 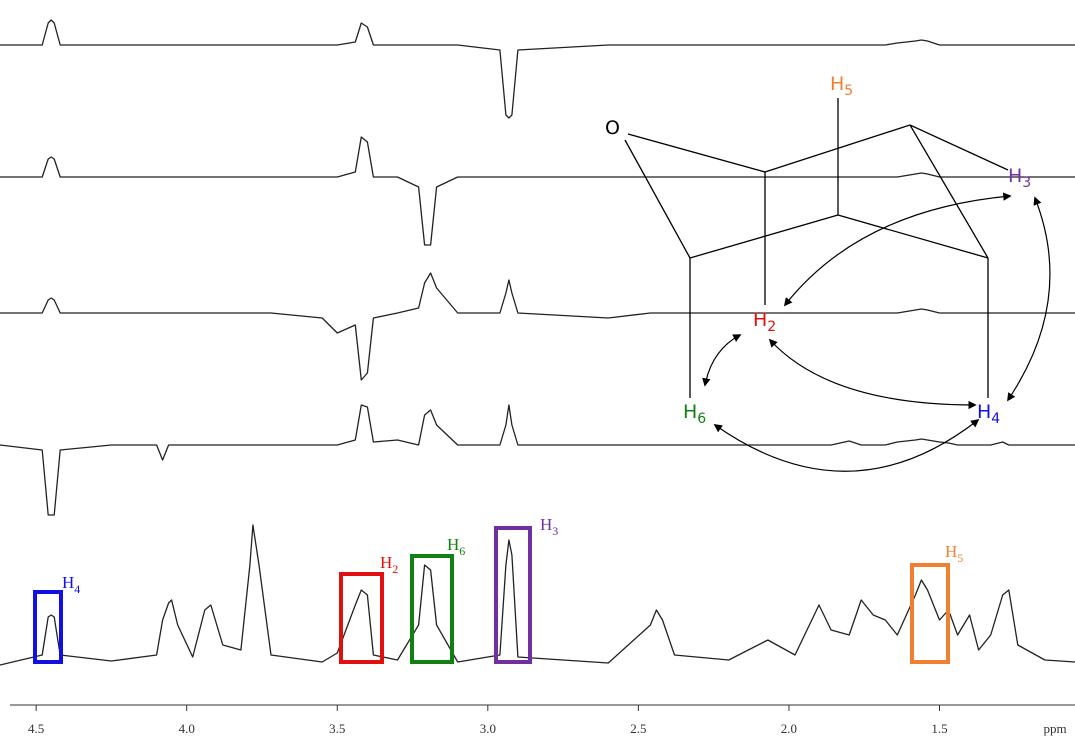 I want to click on box-h5, so click(x=930, y=613).